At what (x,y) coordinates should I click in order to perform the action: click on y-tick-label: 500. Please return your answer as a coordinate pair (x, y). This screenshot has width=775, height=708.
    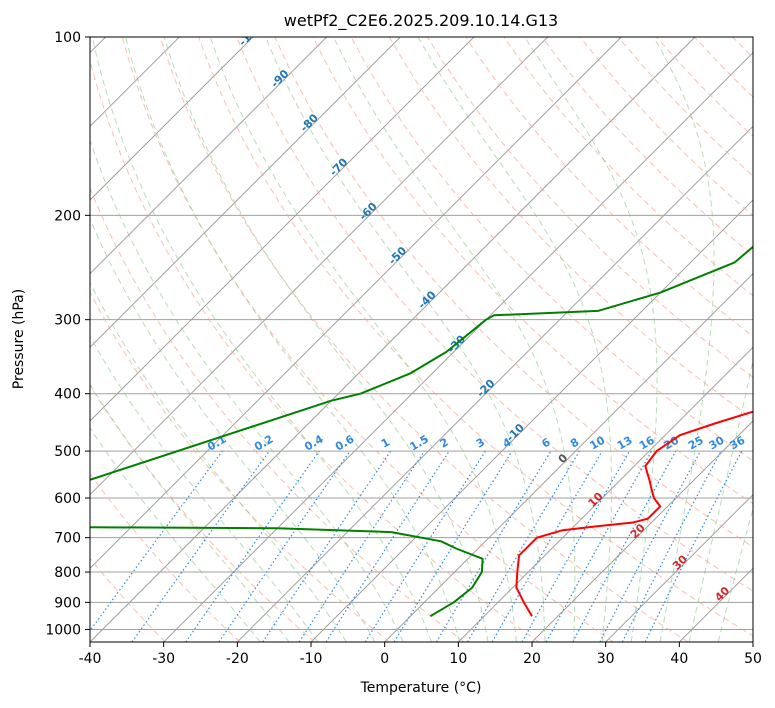
    Looking at the image, I should click on (67, 452).